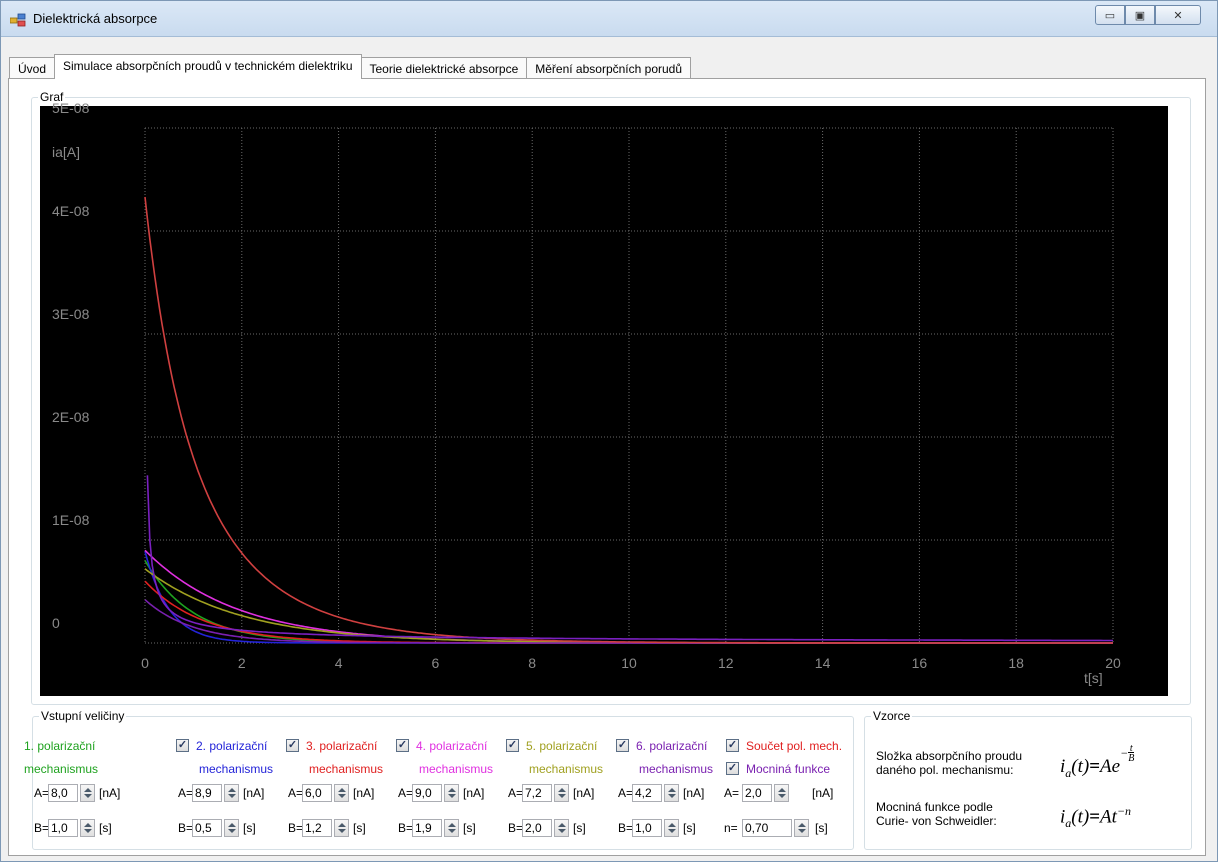  I want to click on mechanism-4-a-input: 9,0, so click(427, 793).